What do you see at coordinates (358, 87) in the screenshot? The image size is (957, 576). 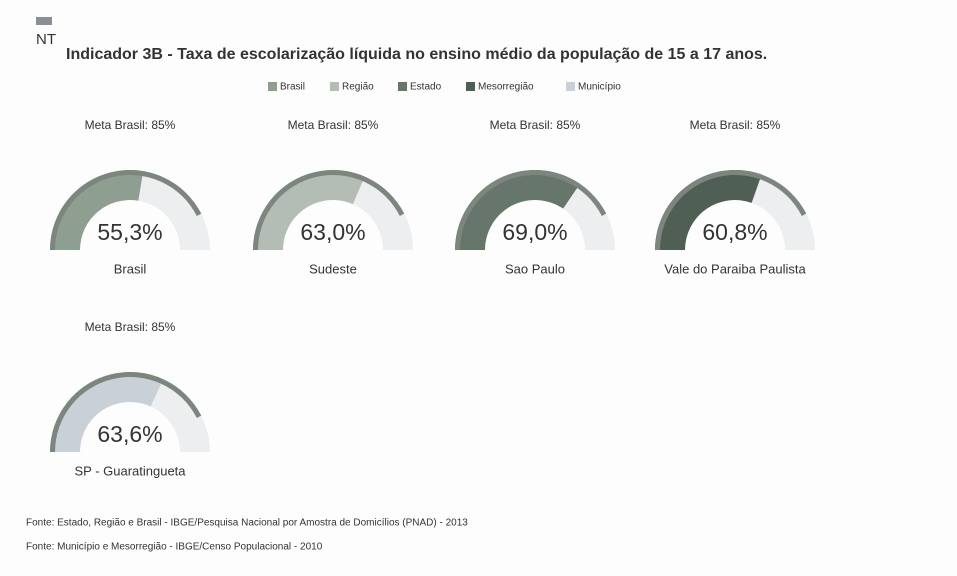 I see `legend-label: Região` at bounding box center [358, 87].